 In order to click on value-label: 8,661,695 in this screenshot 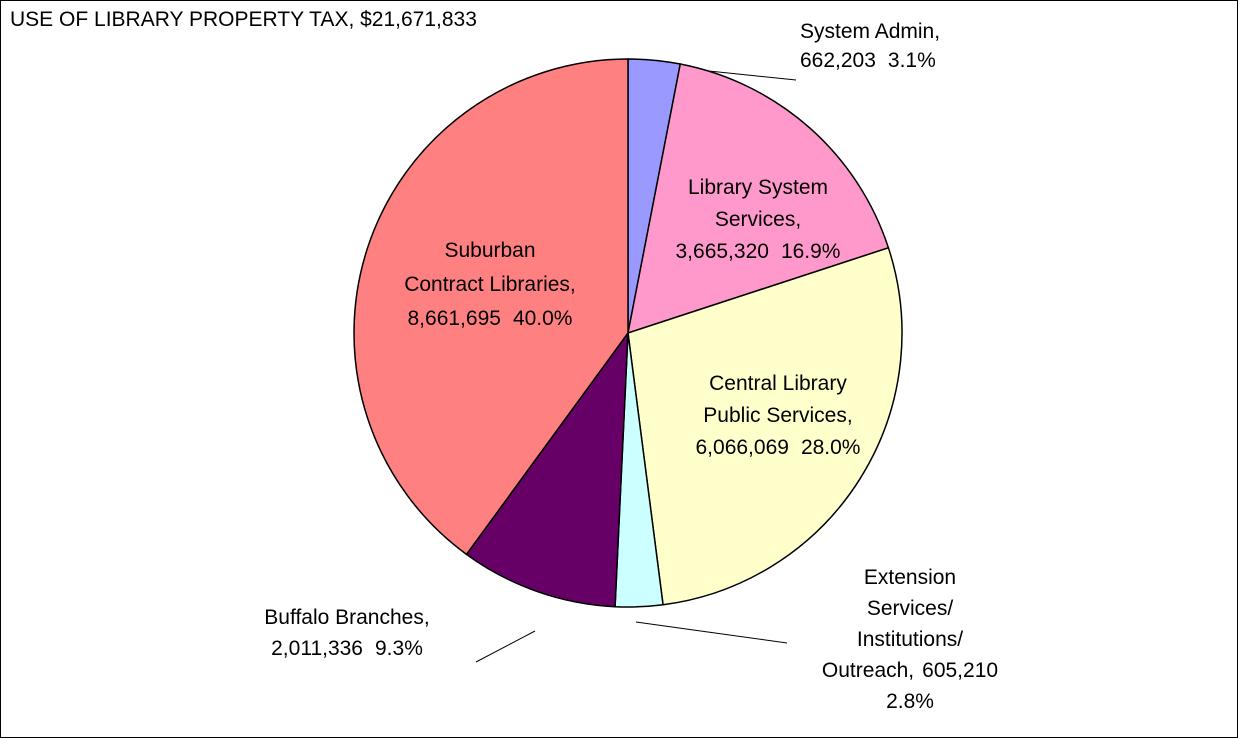, I will do `click(454, 318)`.